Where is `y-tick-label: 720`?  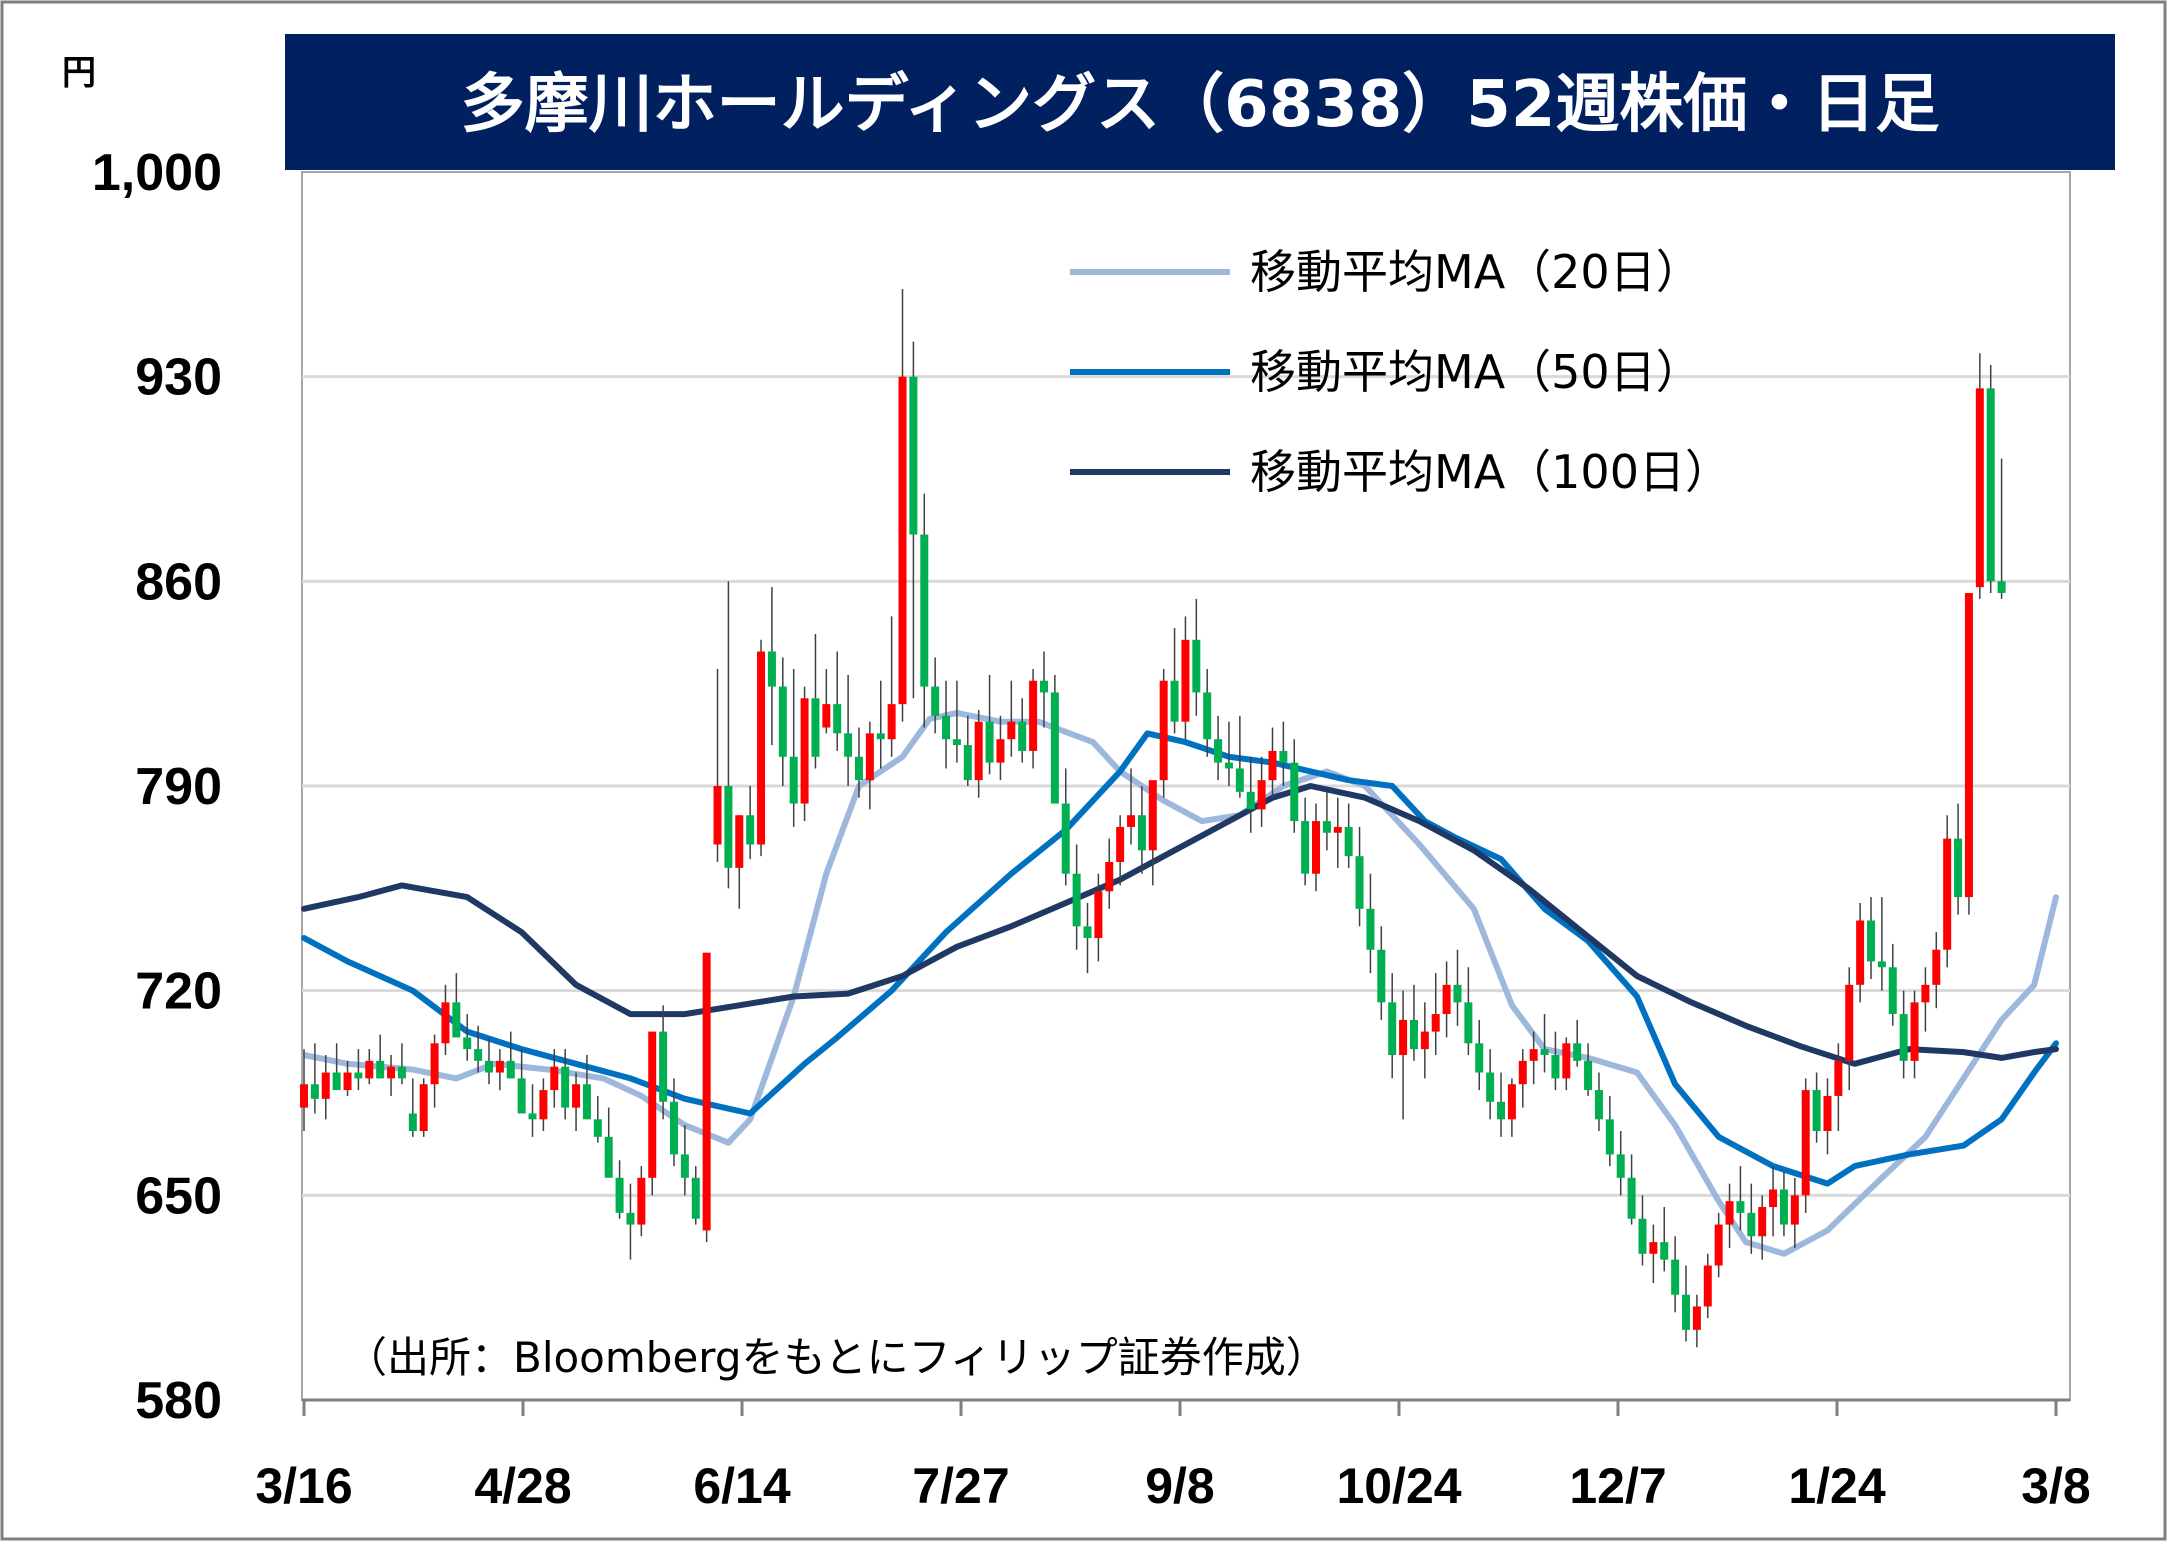 y-tick-label: 720 is located at coordinates (178, 992).